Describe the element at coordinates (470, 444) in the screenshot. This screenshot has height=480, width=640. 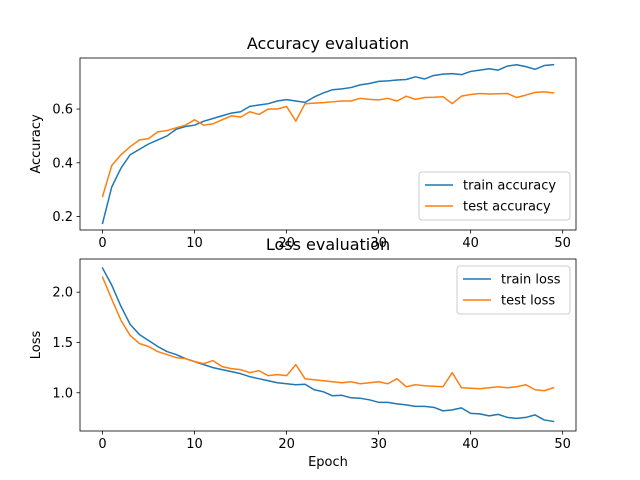
I see `loss-x-tick-label: 40` at that location.